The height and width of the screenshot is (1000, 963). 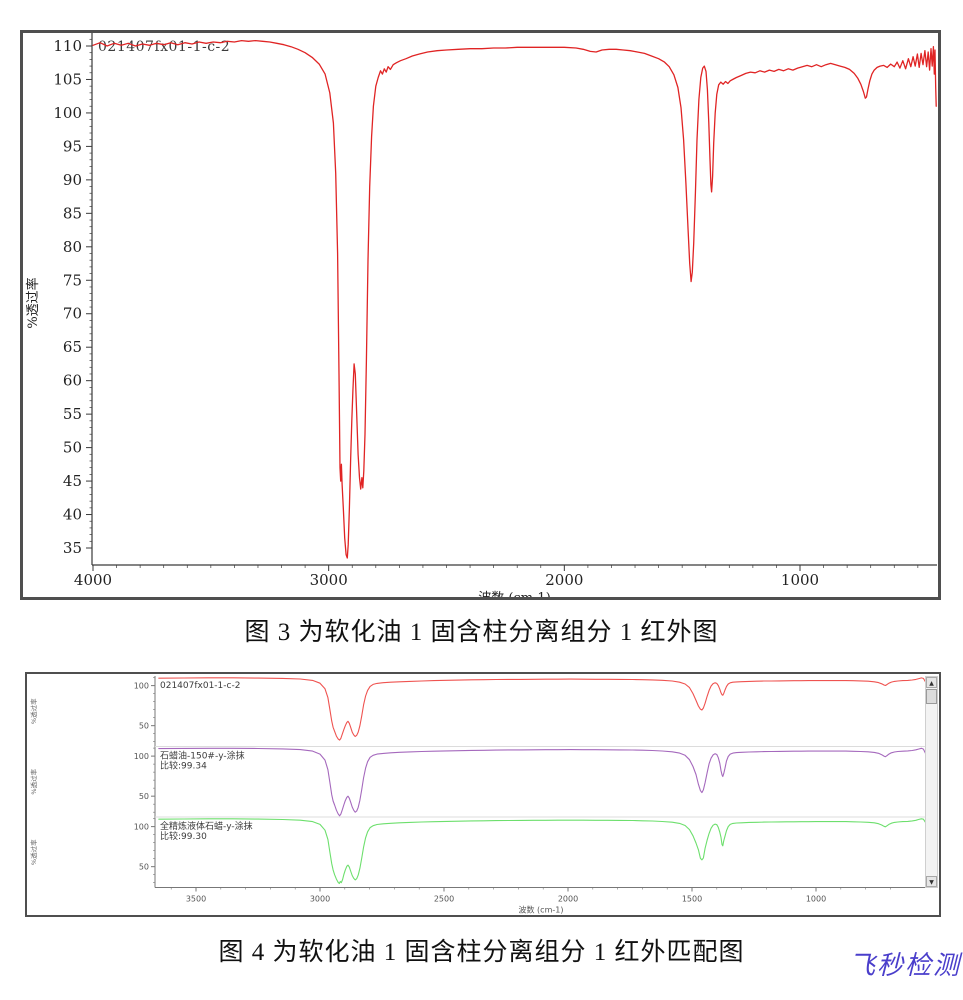 What do you see at coordinates (183, 766) in the screenshot?
I see `panel-match-value: 比较:99.34` at bounding box center [183, 766].